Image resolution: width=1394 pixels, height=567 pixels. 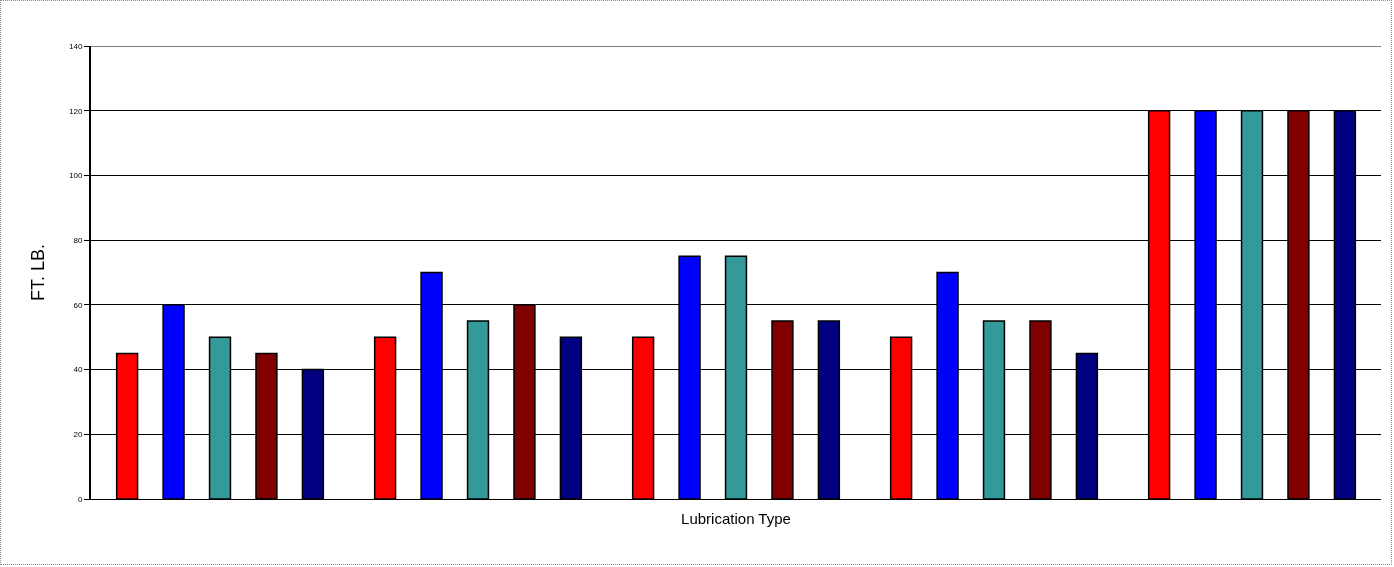 I want to click on y-tick-label: 40, so click(x=78, y=370).